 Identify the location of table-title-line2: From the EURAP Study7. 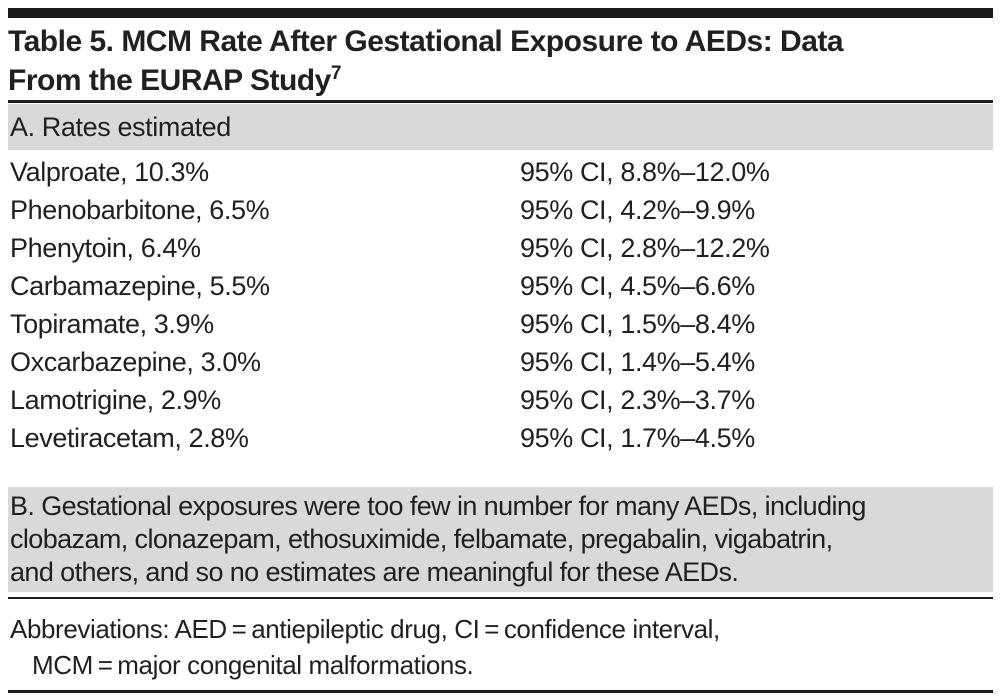
(500, 82).